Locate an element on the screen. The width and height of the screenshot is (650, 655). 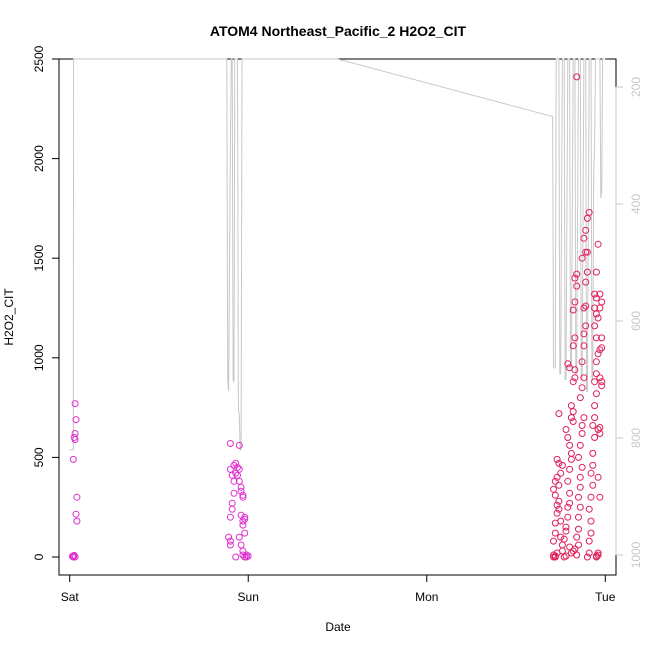
y-tick-label: 1500 is located at coordinates (39, 258).